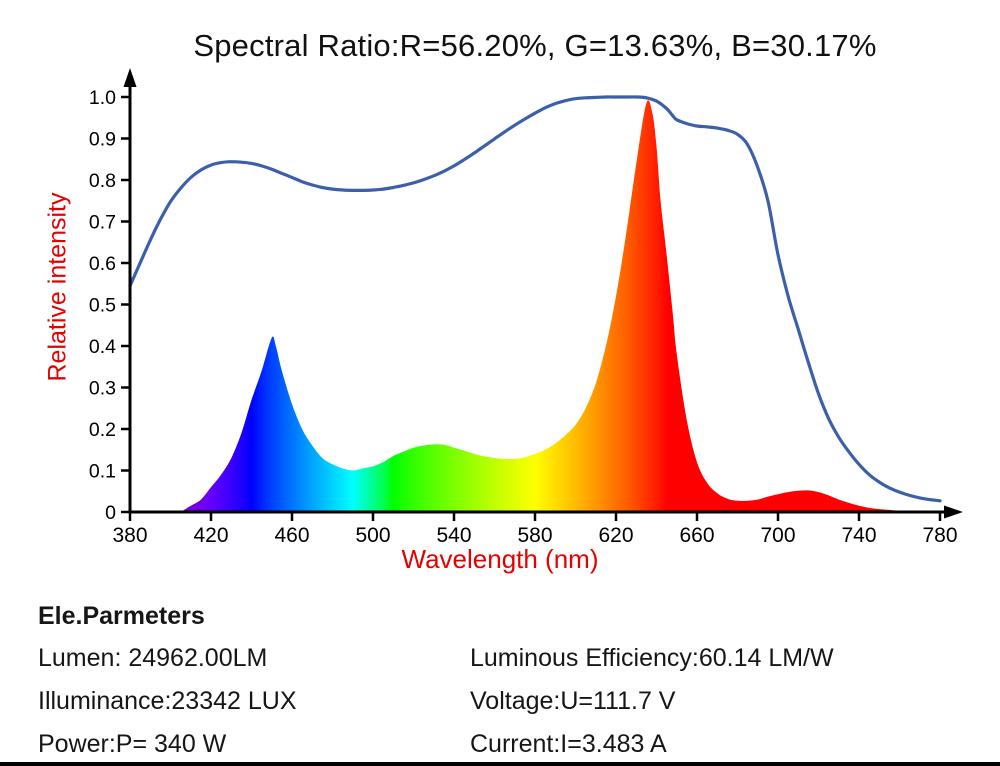 The height and width of the screenshot is (766, 1000). Describe the element at coordinates (167, 701) in the screenshot. I see `param-illuminance: Illuminance:23342 LUX` at that location.